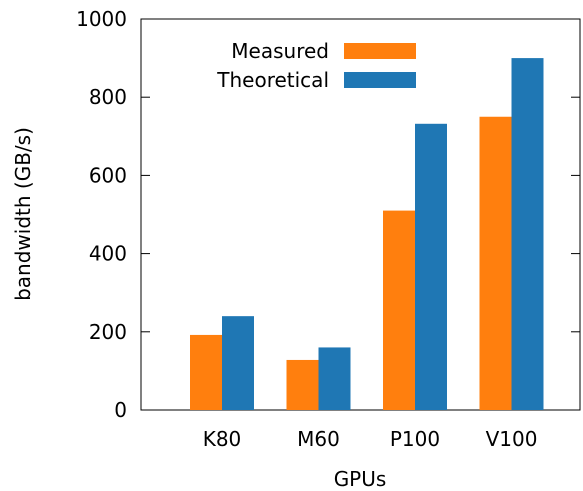 This screenshot has width=583, height=491. I want to click on legend-swatch-theoretical, so click(380, 80).